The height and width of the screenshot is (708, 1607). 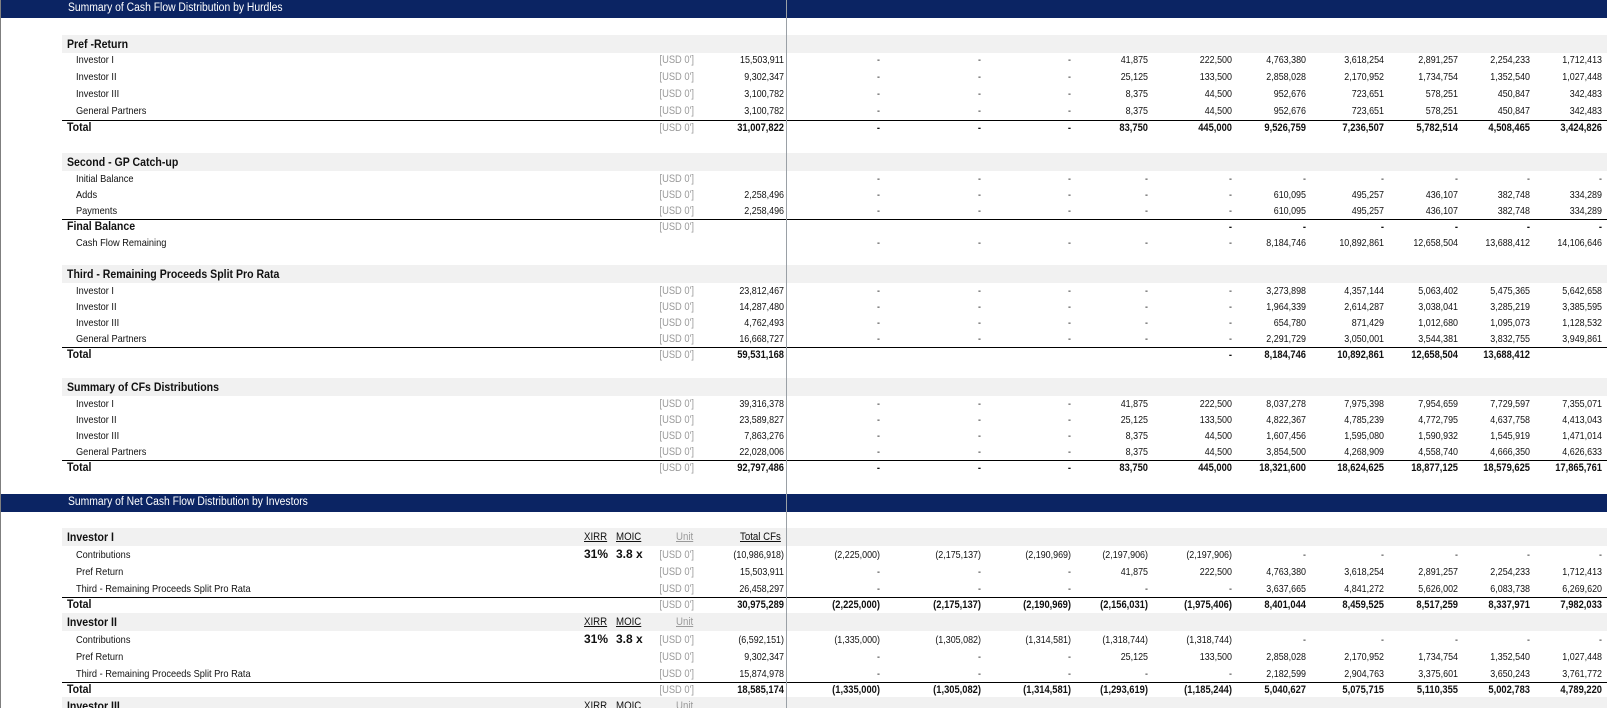 What do you see at coordinates (1125, 555) in the screenshot?
I see `value-cell: (2,197,906)` at bounding box center [1125, 555].